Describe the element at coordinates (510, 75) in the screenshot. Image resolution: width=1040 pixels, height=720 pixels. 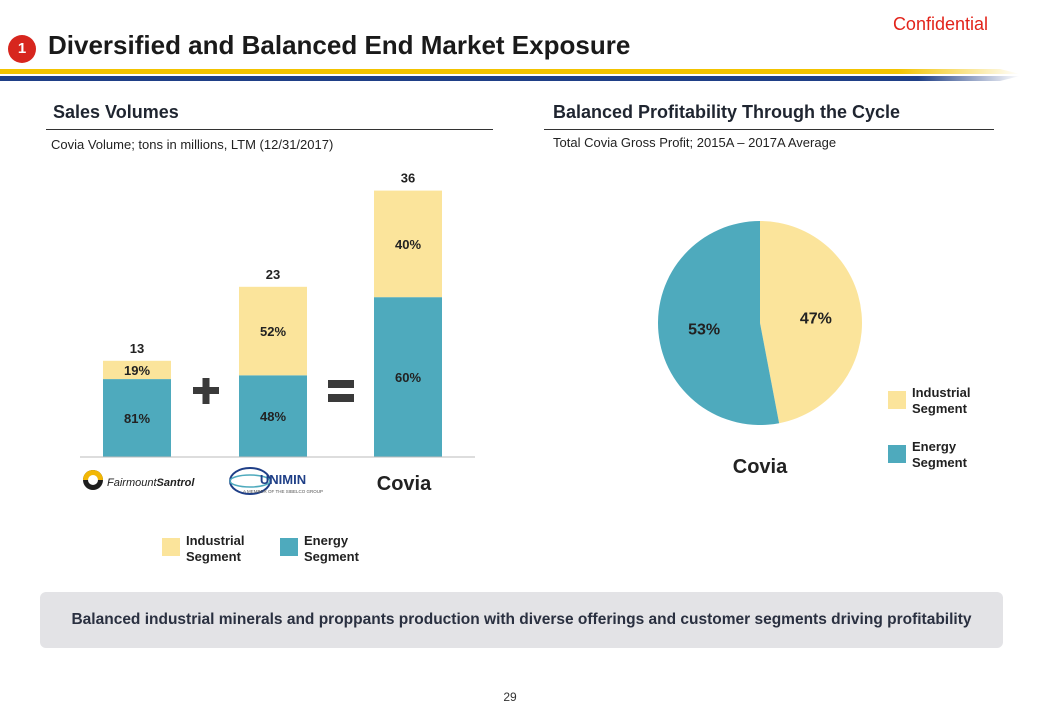
I see `header-stripe` at that location.